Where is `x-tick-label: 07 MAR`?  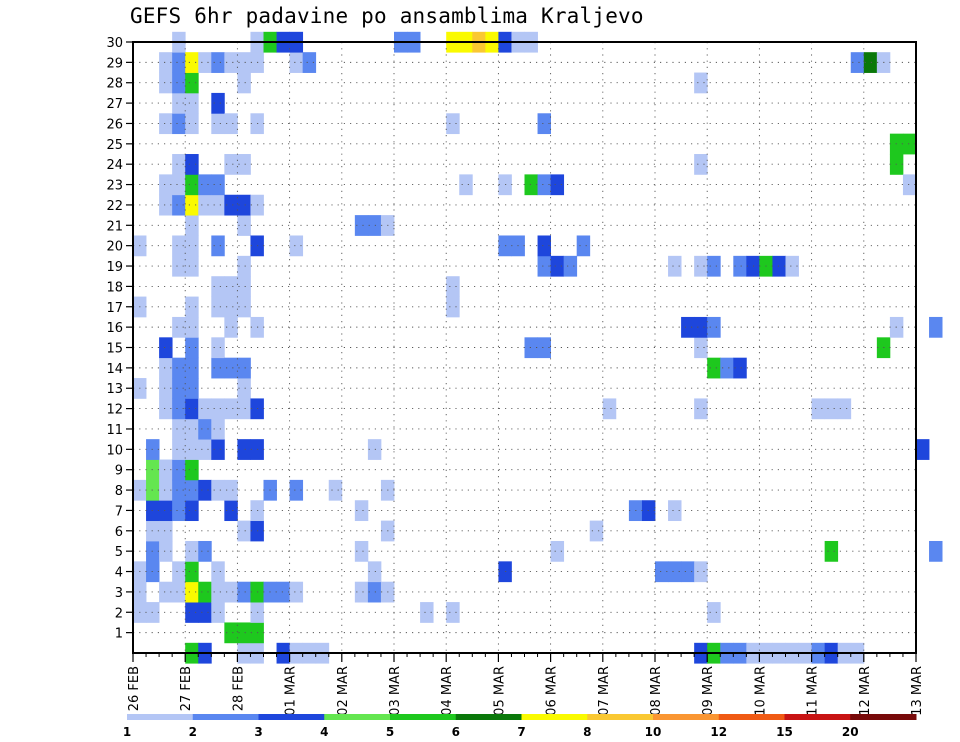
x-tick-label: 07 MAR is located at coordinates (604, 691).